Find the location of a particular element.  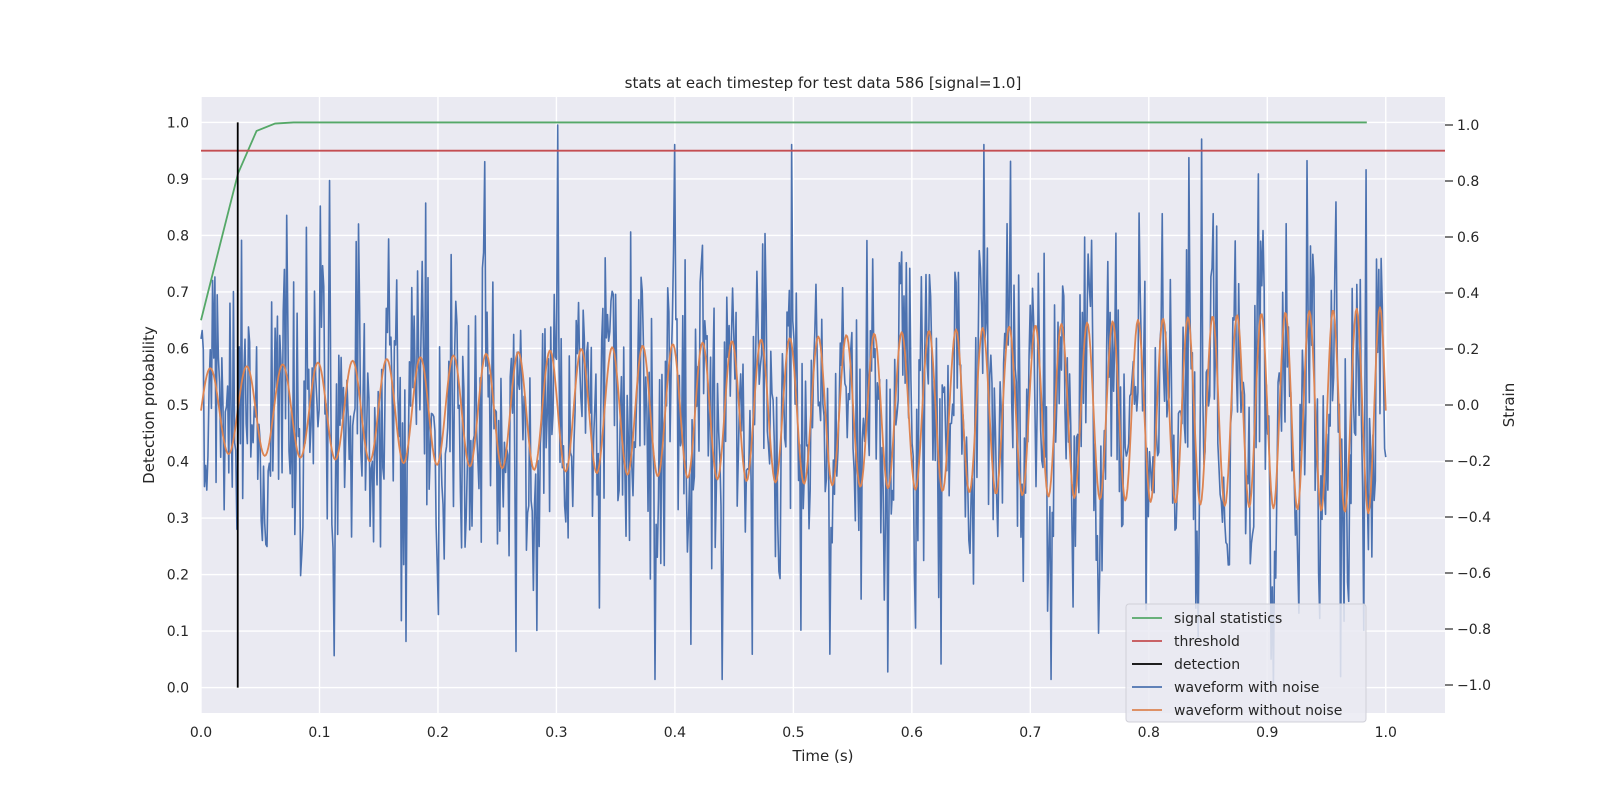

x-tick-label: 0.5 is located at coordinates (793, 733).